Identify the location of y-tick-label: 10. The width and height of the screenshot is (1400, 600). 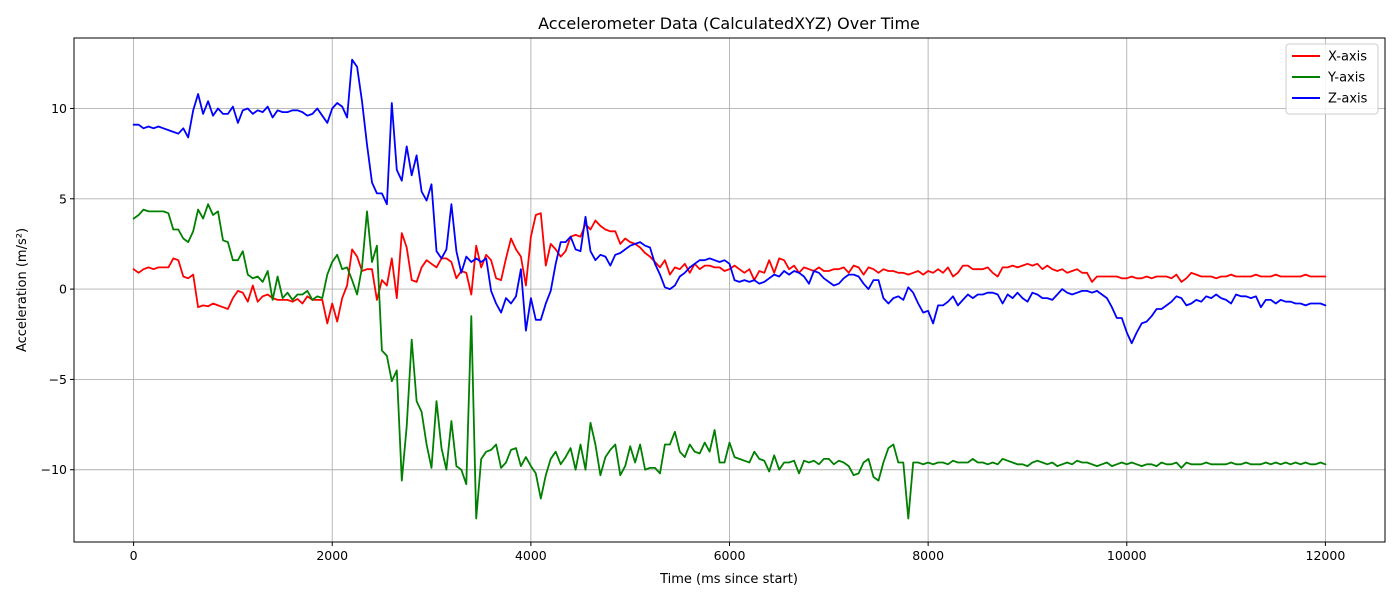
(59, 108).